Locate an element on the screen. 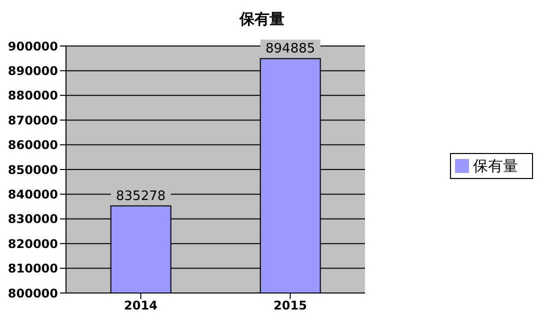  y-tick-label: 870000 is located at coordinates (33, 120).